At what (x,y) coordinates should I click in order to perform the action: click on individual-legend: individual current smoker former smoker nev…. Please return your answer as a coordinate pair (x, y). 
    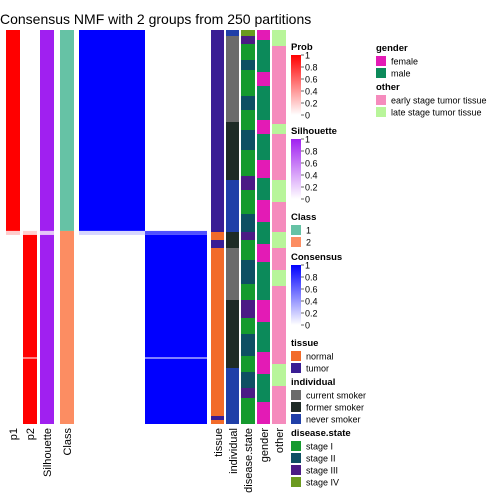
    Looking at the image, I should click on (328, 401).